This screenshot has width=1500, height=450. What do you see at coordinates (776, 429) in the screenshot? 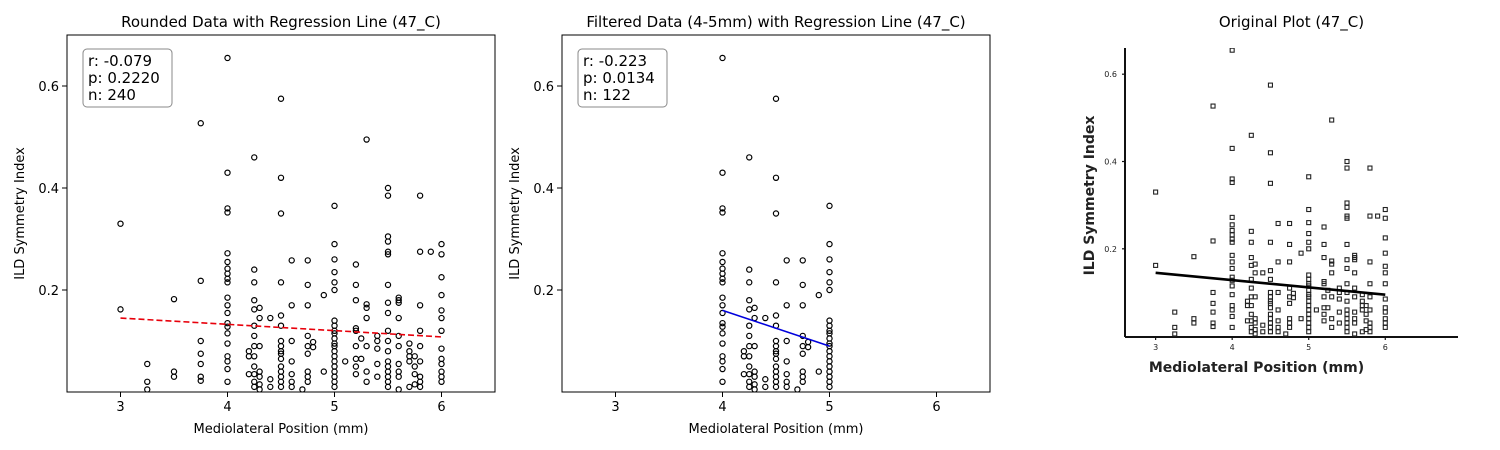
I see `x-axis-label: Mediolateral Position (mm)` at bounding box center [776, 429].